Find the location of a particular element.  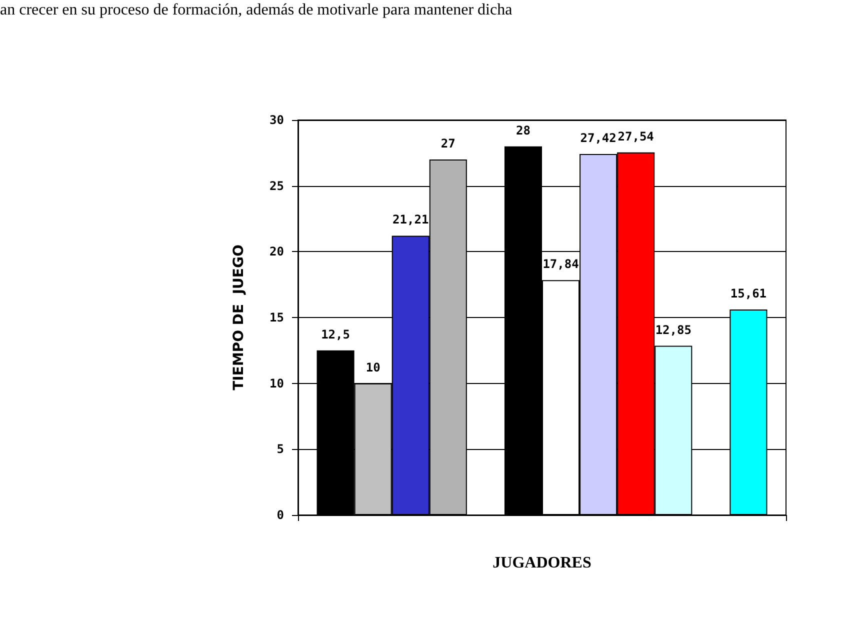

data-label: 12,5 is located at coordinates (335, 334).